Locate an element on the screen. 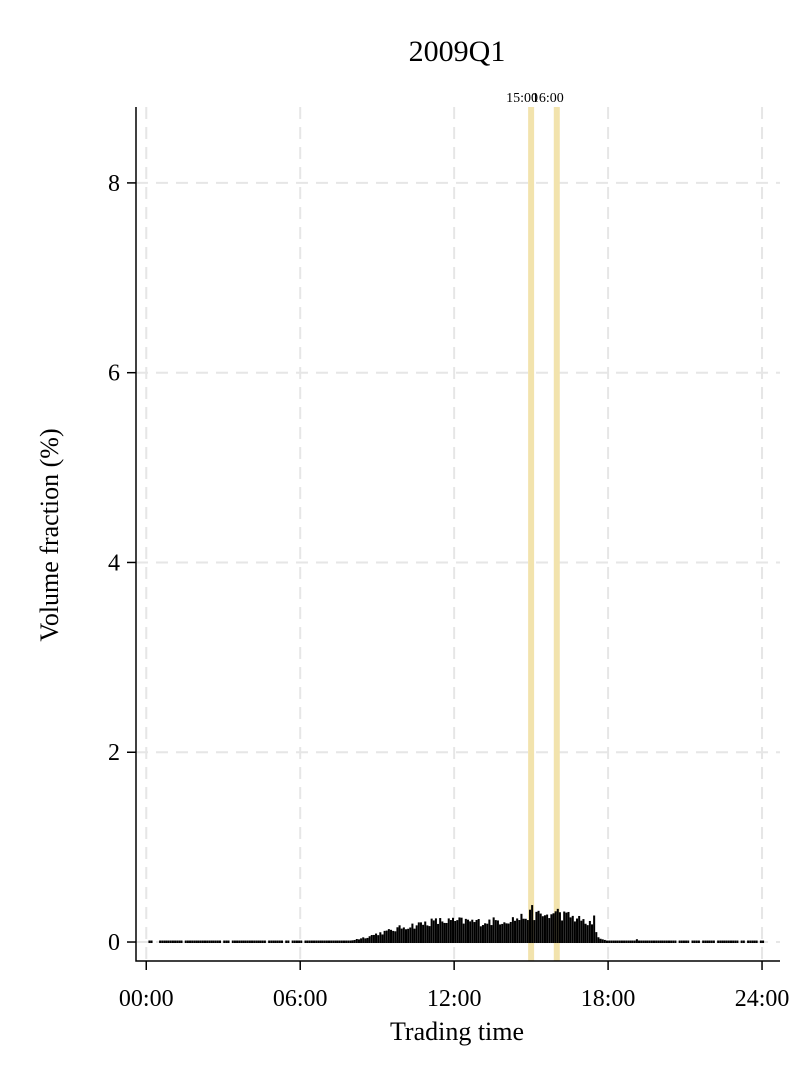 This screenshot has height=1080, width=810. x-tick-label: 18:00 is located at coordinates (608, 999).